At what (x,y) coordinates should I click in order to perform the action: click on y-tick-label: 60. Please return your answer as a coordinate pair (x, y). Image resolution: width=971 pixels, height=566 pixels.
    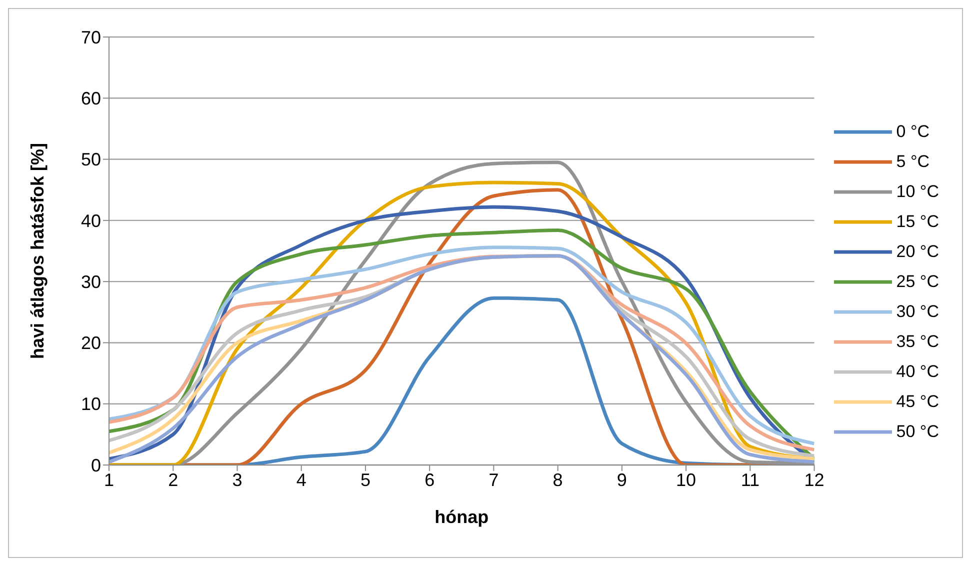
    Looking at the image, I should click on (90, 98).